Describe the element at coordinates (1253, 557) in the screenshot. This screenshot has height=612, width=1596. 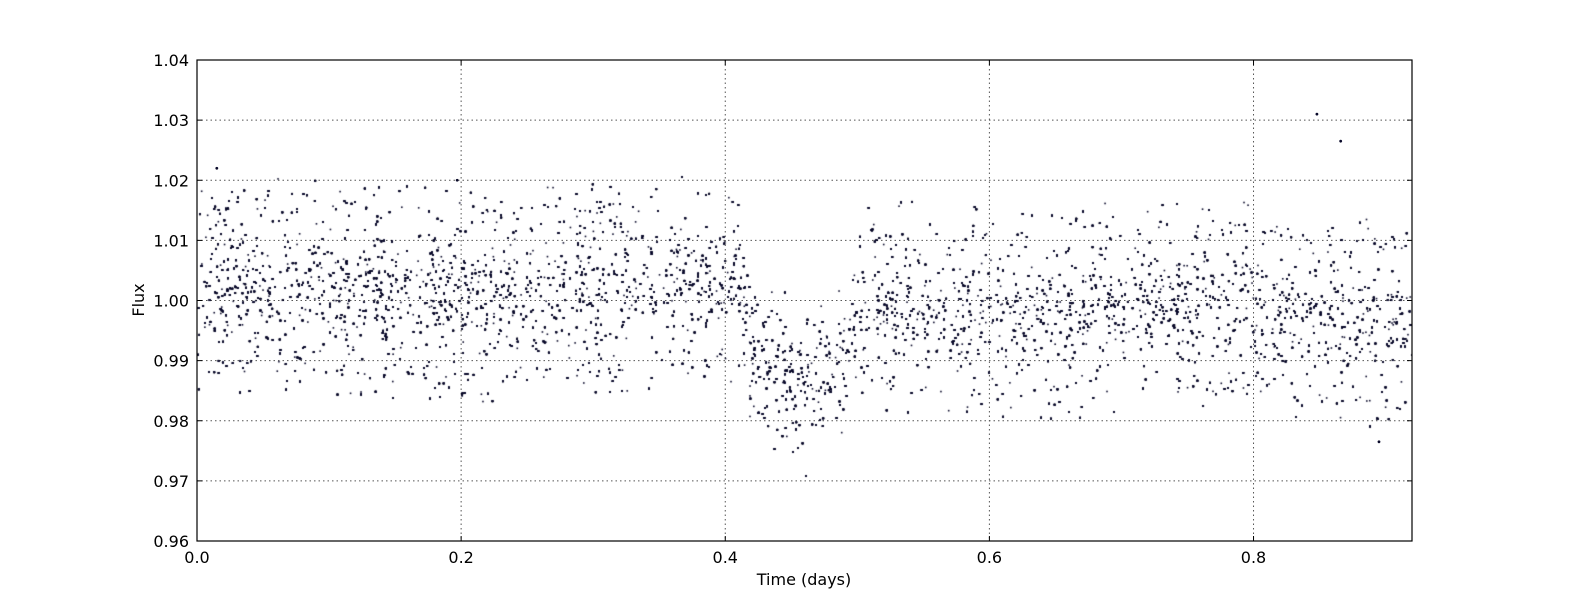
I see `x-tick-label: 0.8` at that location.